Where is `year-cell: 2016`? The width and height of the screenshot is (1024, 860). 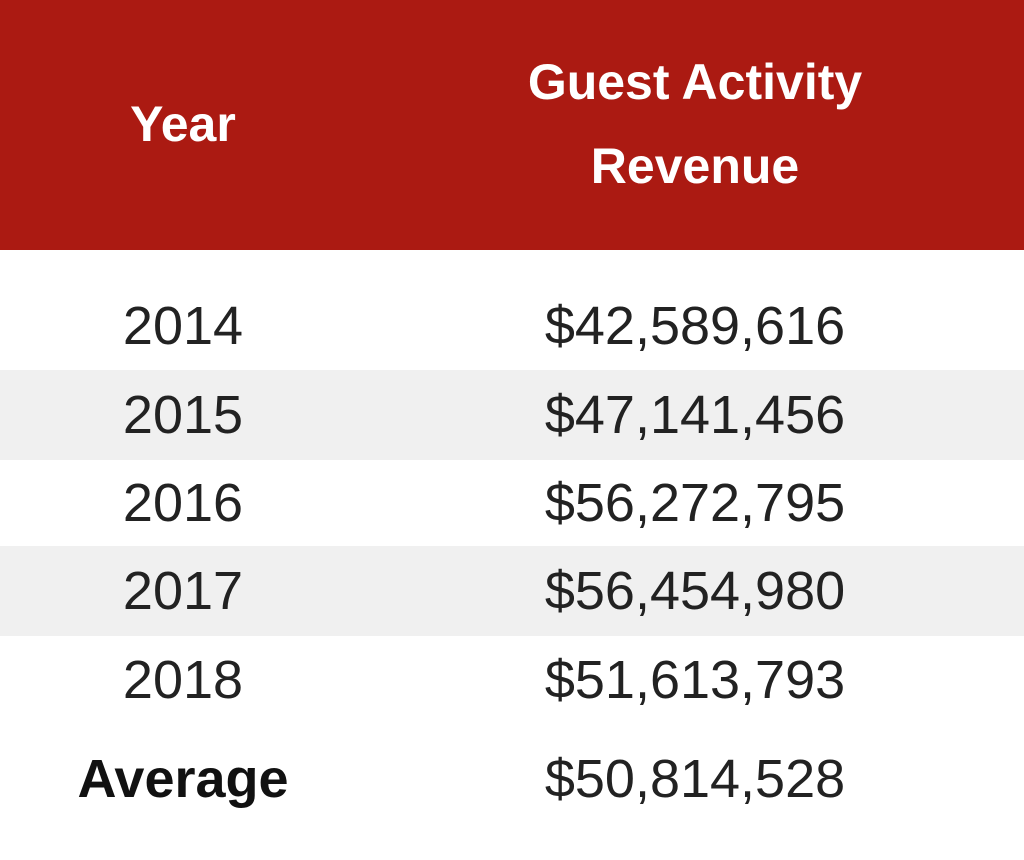 year-cell: 2016 is located at coordinates (183, 503).